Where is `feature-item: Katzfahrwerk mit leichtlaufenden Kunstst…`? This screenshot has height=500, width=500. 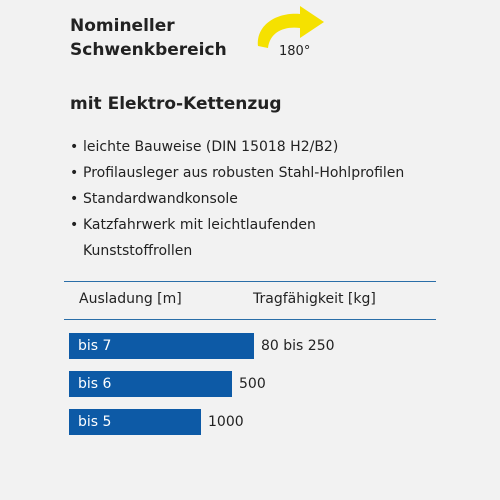 feature-item: Katzfahrwerk mit leichtlaufenden Kunstst… is located at coordinates (237, 238).